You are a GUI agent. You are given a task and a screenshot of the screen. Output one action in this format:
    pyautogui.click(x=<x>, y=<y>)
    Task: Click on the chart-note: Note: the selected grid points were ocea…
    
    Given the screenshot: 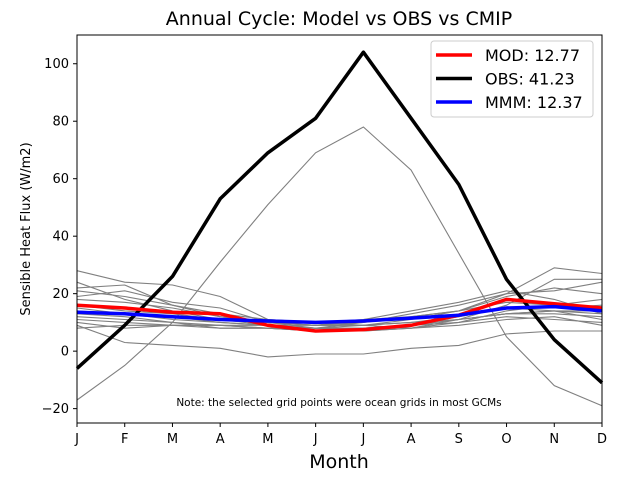 What is the action you would take?
    pyautogui.click(x=338, y=403)
    